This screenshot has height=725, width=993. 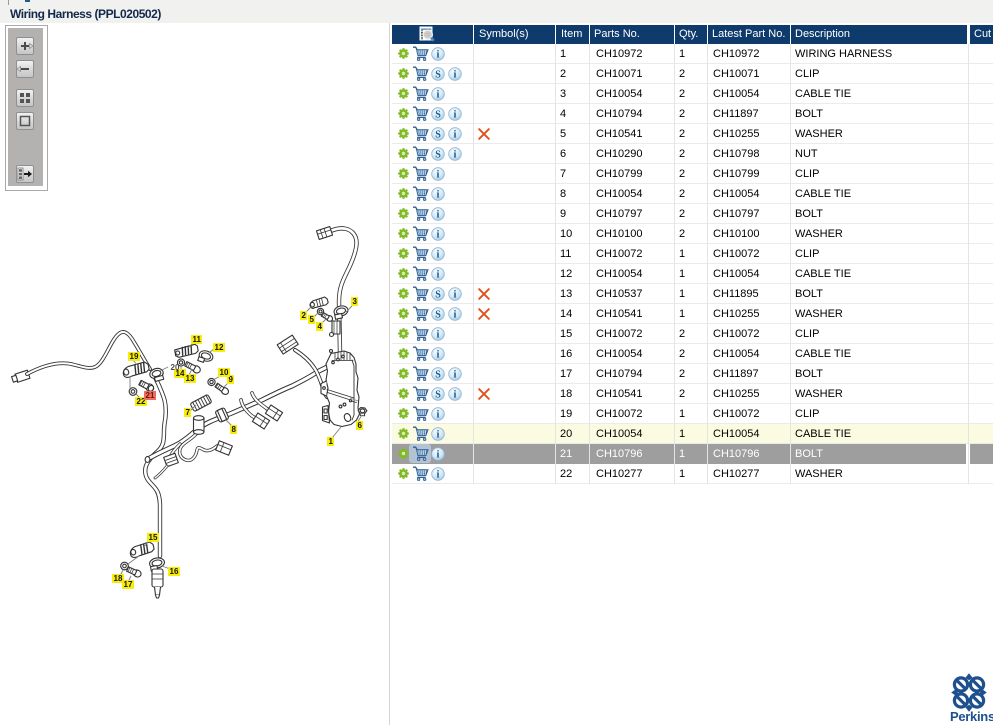 I want to click on svg-text: Perkins, so click(x=971, y=716).